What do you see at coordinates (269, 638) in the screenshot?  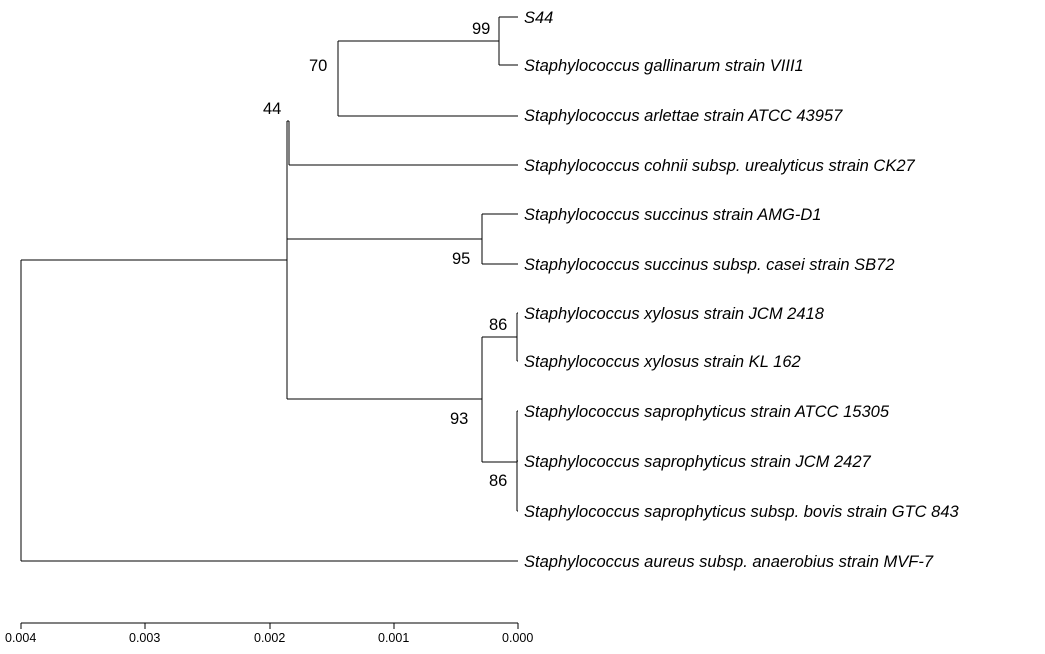 I see `scale-label-0002: 0.002` at bounding box center [269, 638].